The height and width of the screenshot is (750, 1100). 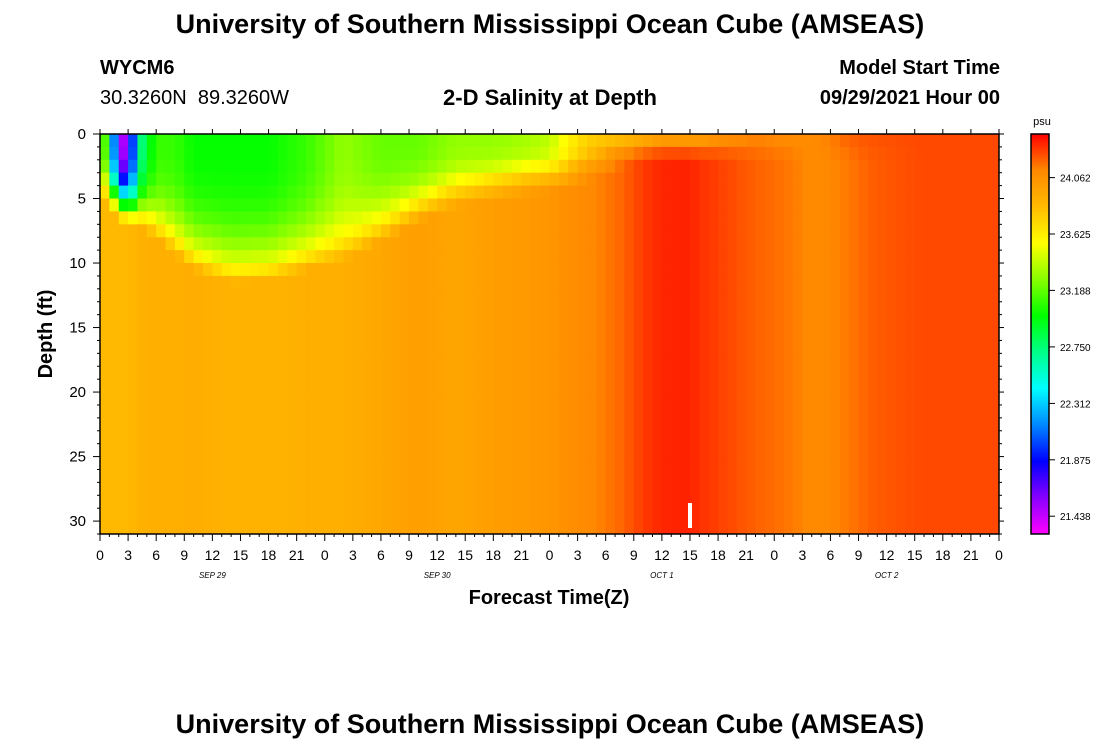 I want to click on y-axis-label: Depth (ft), so click(x=46, y=334).